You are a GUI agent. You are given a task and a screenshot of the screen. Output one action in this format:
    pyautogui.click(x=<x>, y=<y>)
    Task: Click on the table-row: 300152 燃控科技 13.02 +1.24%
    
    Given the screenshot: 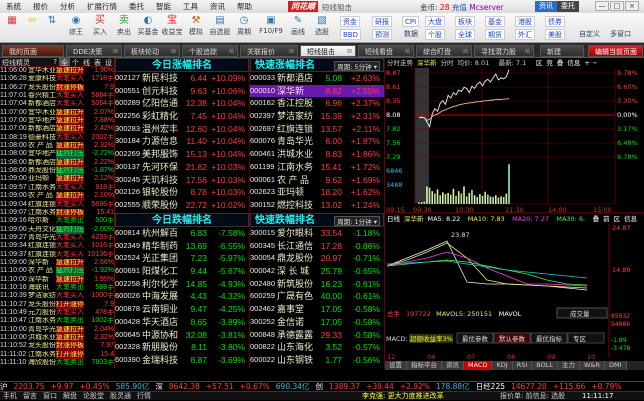 What is the action you would take?
    pyautogui.click(x=317, y=205)
    